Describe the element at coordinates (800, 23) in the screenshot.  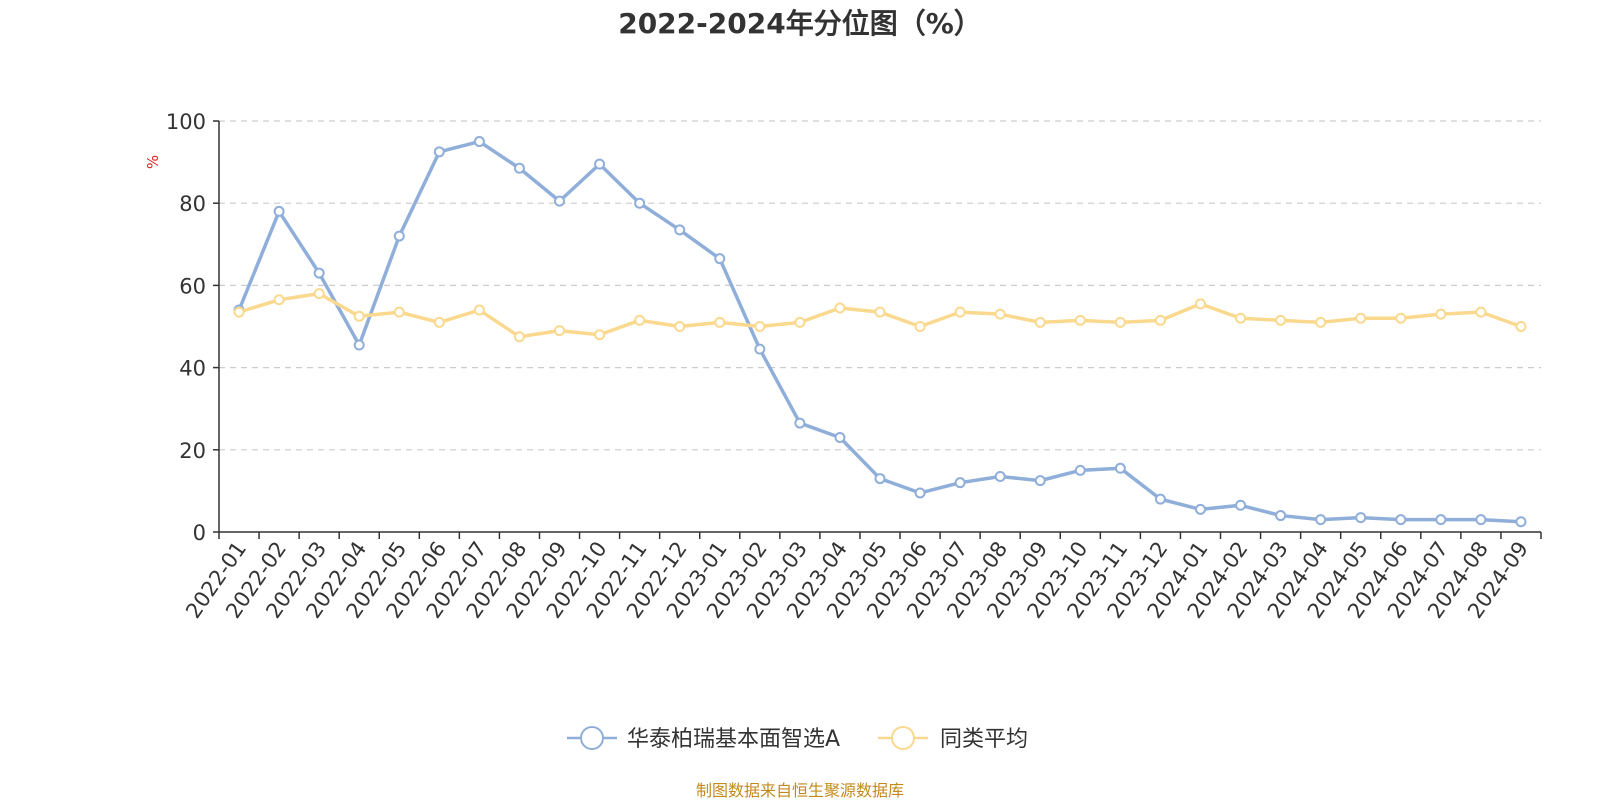
I see `chart-title: 2022-2024年分位图（%）` at that location.